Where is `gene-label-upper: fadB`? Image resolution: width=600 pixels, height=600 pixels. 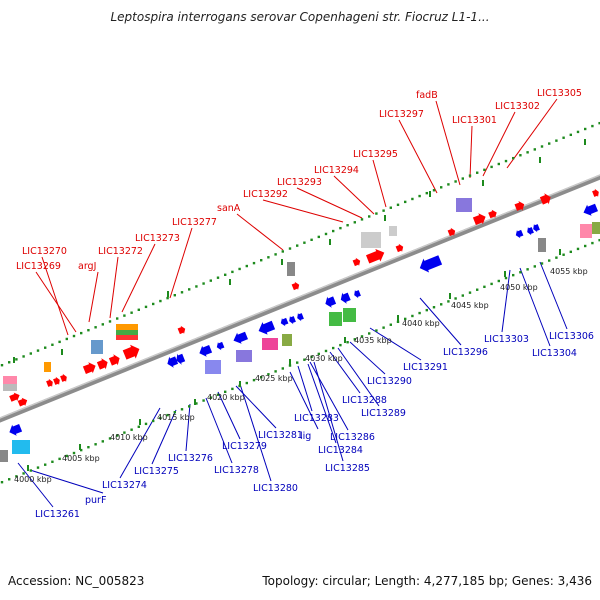 gene-label-upper: fadB is located at coordinates (427, 95).